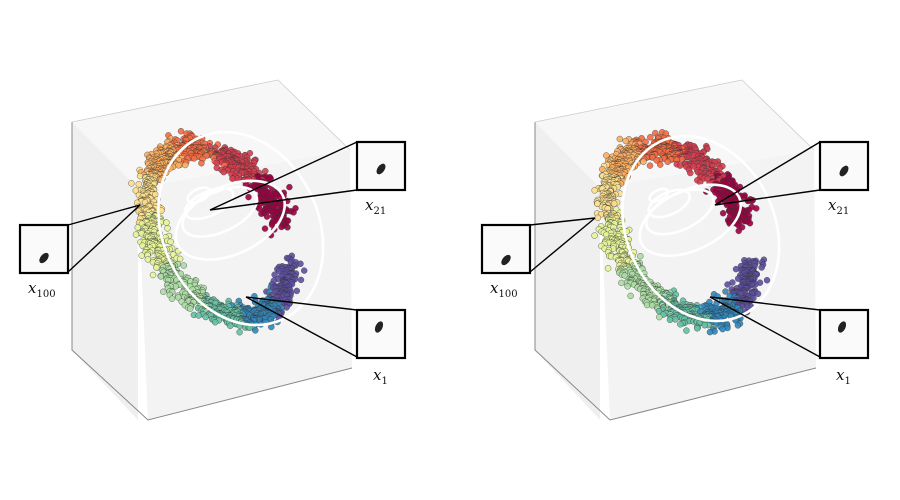 The width and height of the screenshot is (900, 500). I want to click on density-contours, so click(241, 228).